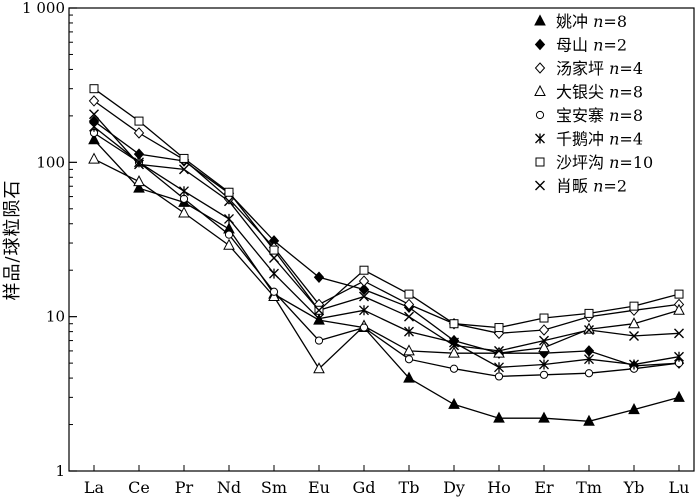  I want to click on legend-label: 千鹅冲 n=4, so click(599, 139).